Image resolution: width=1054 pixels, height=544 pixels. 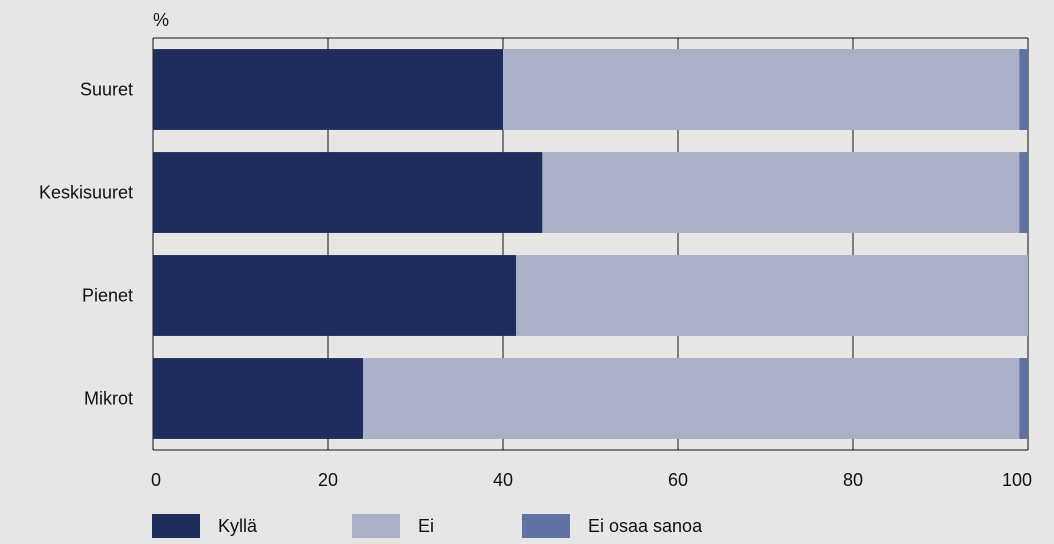 I want to click on x-tick-label-20: 20, so click(x=328, y=480).